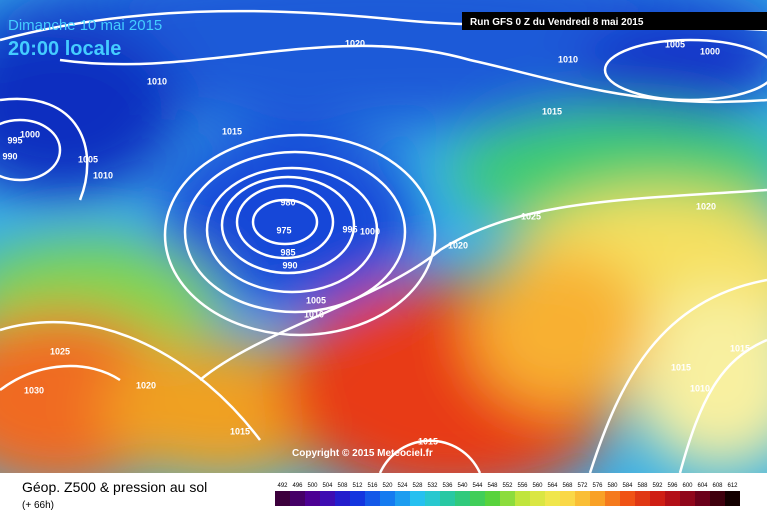 Image resolution: width=767 pixels, height=518 pixels. What do you see at coordinates (327, 486) in the screenshot?
I see `scale-label: 504` at bounding box center [327, 486].